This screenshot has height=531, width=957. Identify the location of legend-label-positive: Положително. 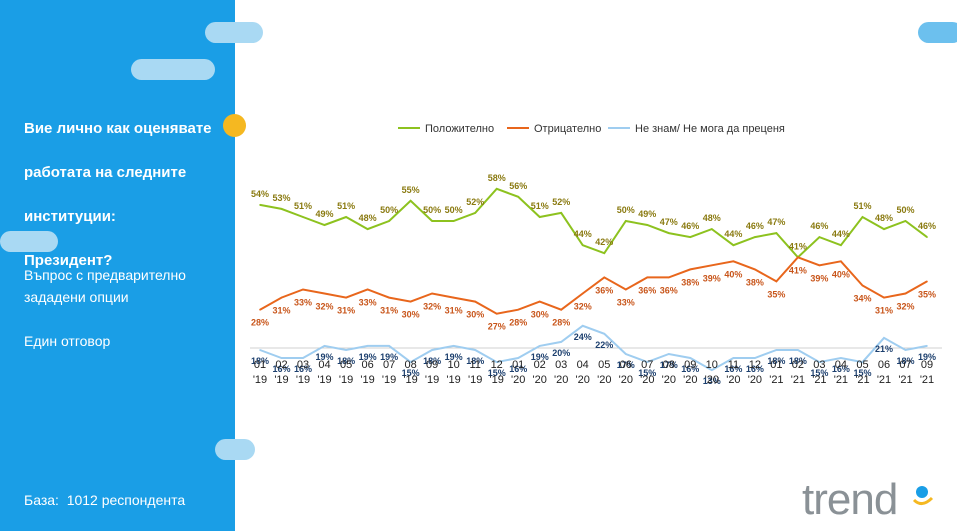
(459, 129).